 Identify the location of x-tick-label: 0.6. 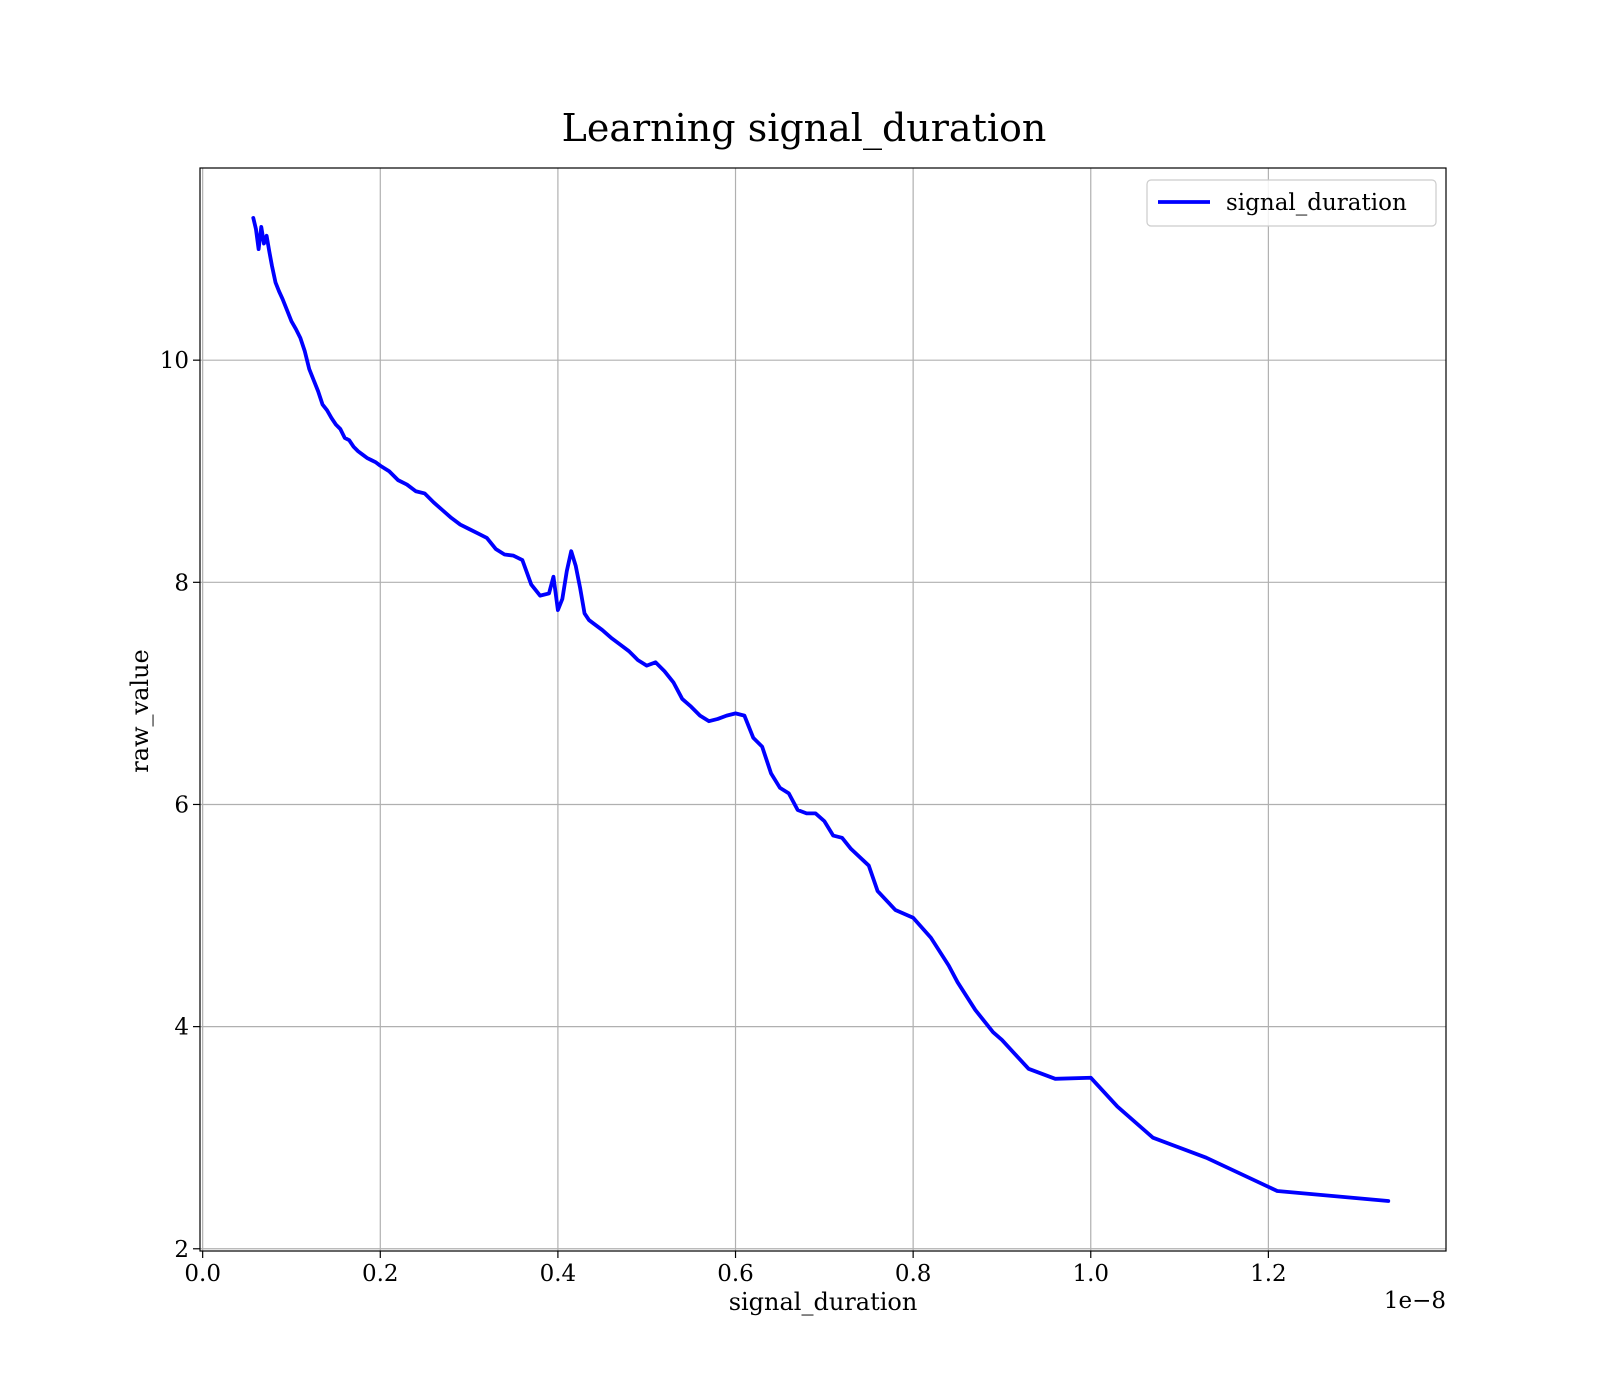
(735, 1274).